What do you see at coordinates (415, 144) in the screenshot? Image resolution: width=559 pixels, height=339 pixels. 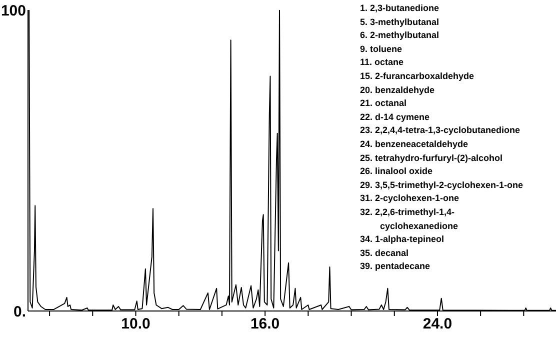 I see `annotation: 24. benzeneacetaldehyde` at bounding box center [415, 144].